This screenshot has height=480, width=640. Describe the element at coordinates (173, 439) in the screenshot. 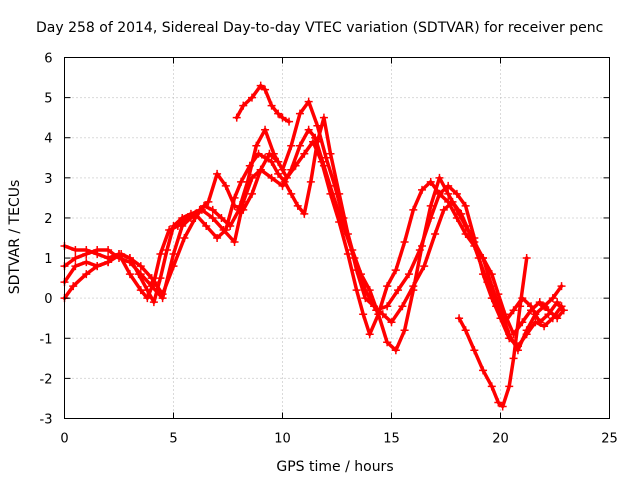

I see `x-tick-label: 5` at that location.